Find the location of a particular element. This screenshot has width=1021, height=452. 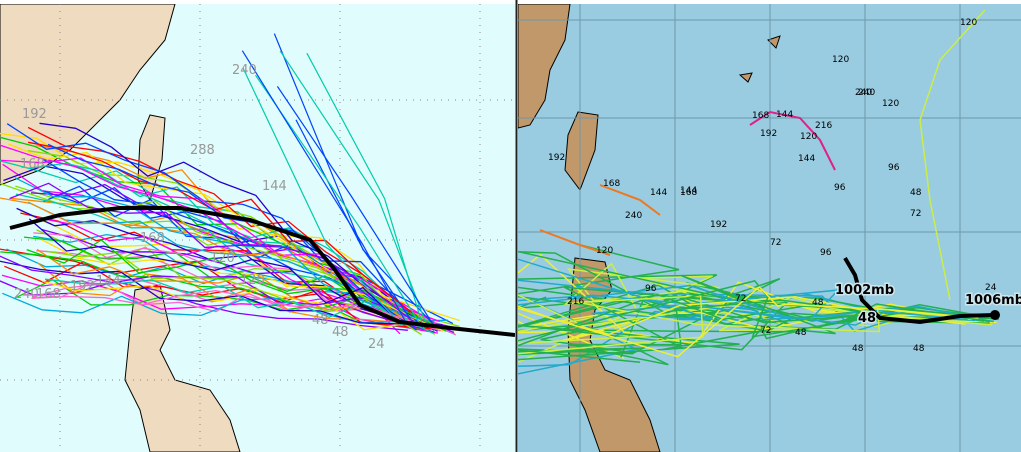

land-luzon is located at coordinates (182, 368).